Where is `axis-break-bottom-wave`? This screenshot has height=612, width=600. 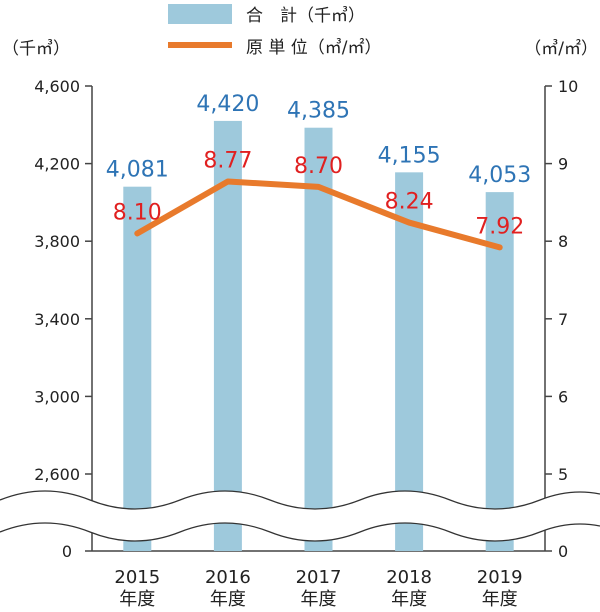
axis-break-bottom-wave is located at coordinates (300, 532).